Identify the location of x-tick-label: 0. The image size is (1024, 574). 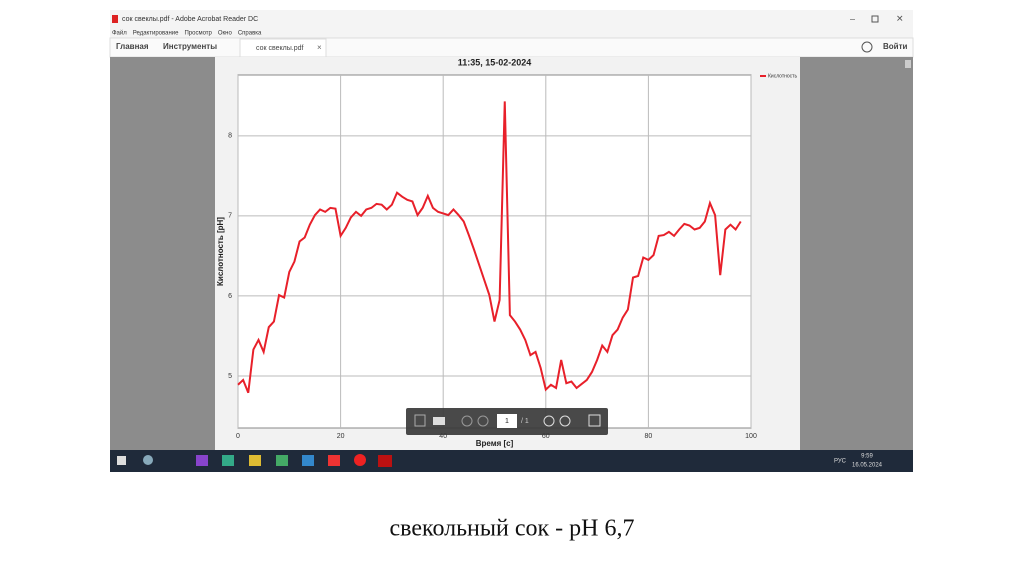
(238, 436).